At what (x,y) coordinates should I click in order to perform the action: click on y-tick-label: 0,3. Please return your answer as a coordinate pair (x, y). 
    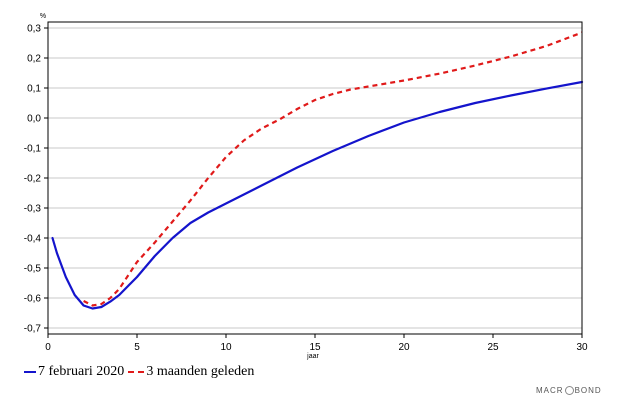
    Looking at the image, I should click on (34, 29).